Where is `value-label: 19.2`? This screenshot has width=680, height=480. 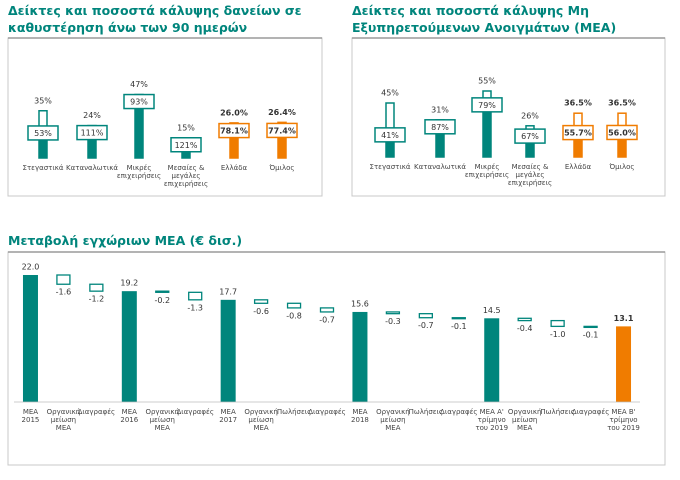
value-label: 19.2 is located at coordinates (129, 283).